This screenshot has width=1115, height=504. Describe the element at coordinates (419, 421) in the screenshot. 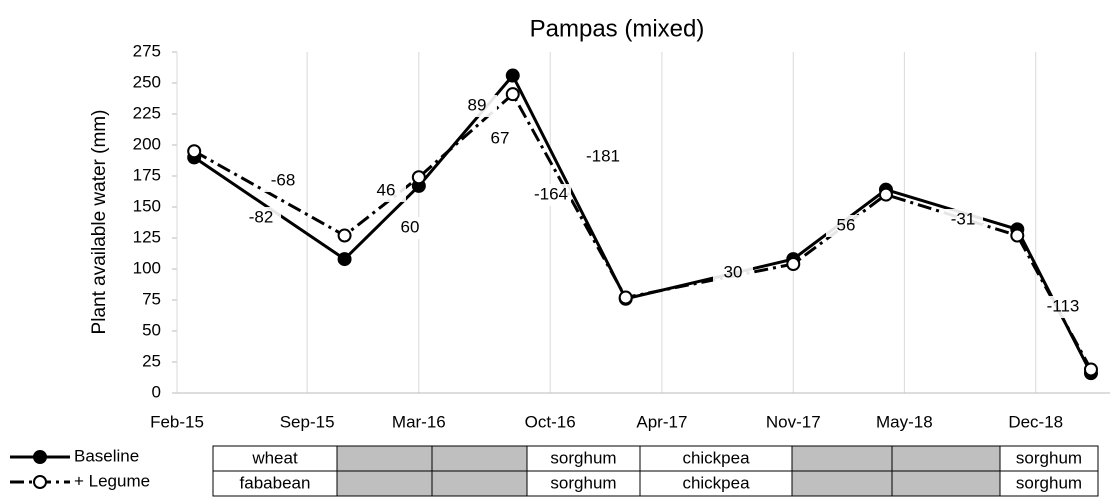

I see `x-tick-label: Mar-16` at that location.